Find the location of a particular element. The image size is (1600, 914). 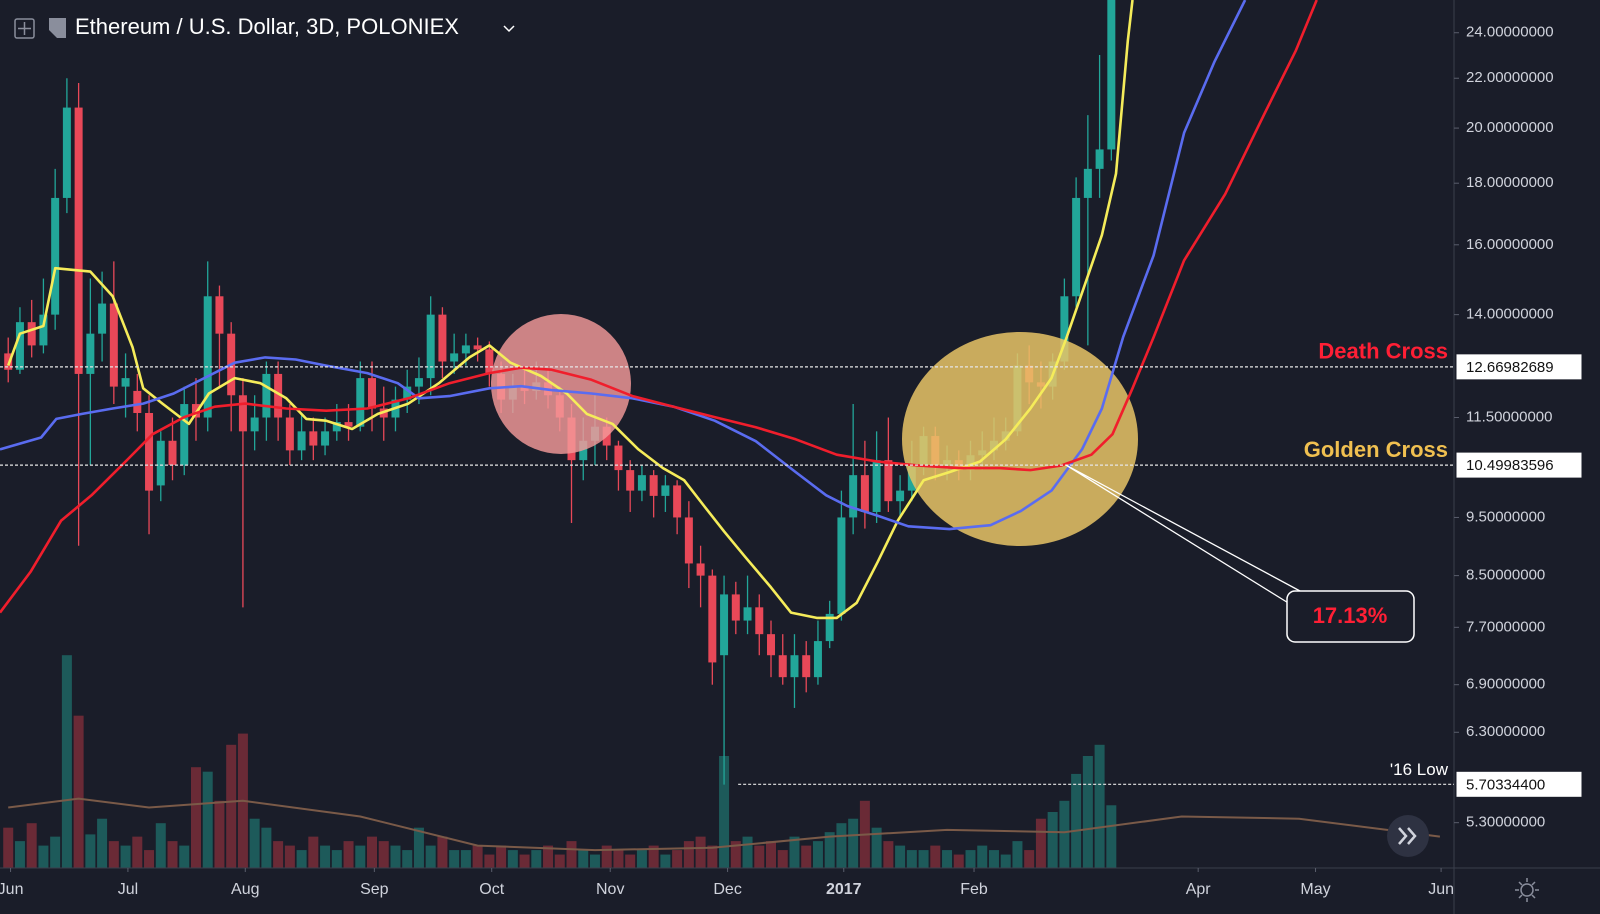

settings-icon is located at coordinates (1527, 890).